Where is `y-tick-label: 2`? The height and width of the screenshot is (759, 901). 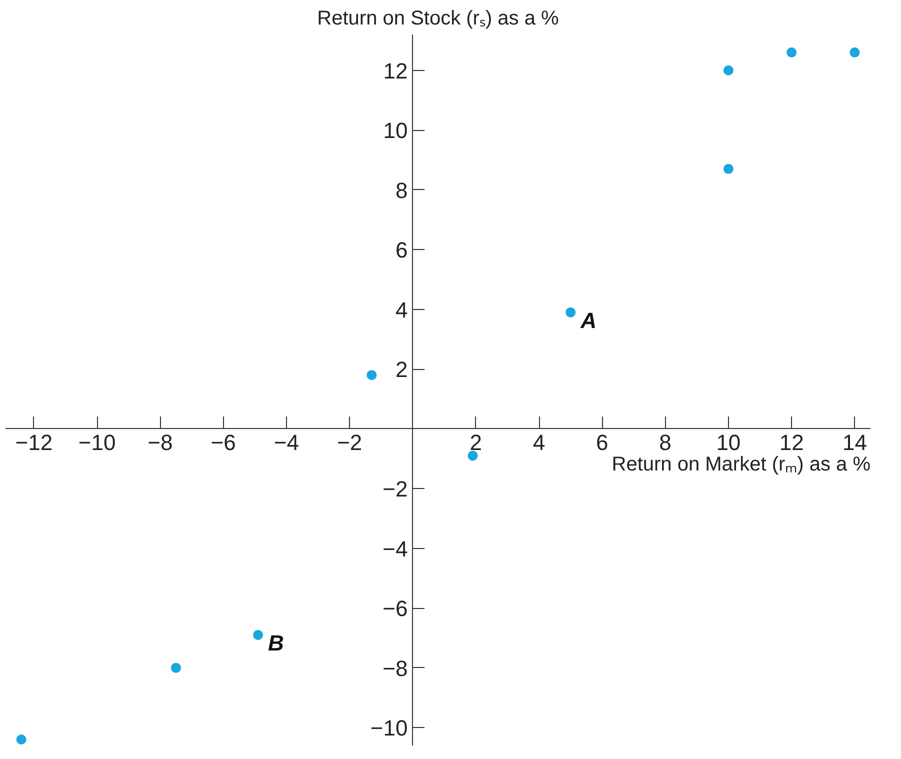 y-tick-label: 2 is located at coordinates (402, 369).